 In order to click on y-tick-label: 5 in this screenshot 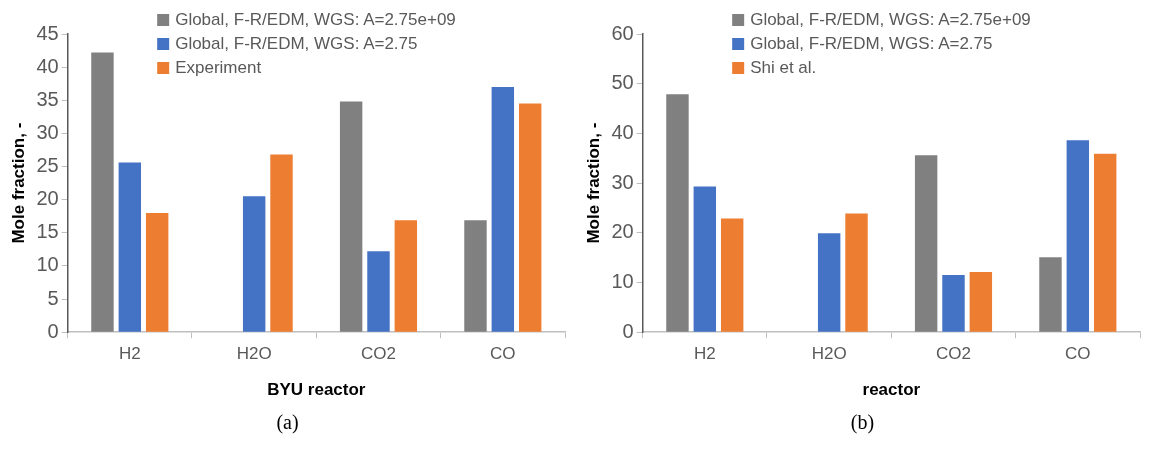, I will do `click(53, 297)`.